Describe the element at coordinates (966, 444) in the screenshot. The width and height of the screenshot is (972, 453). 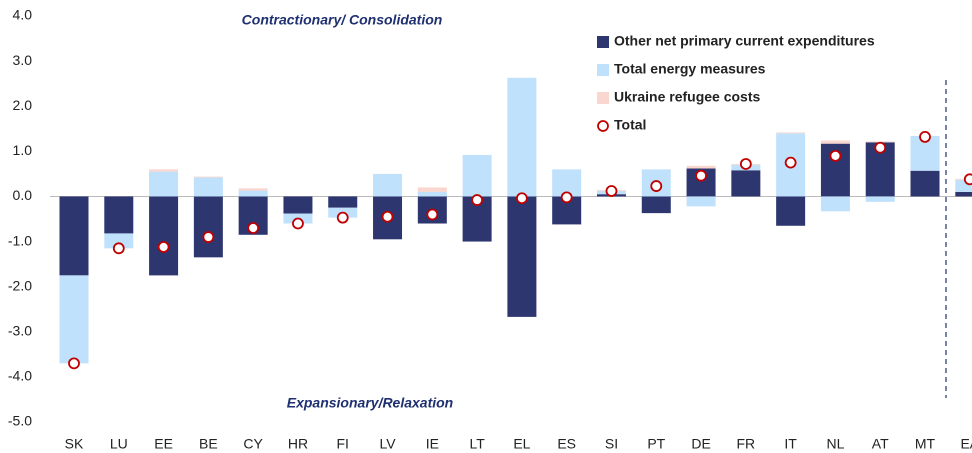
I see `x-tick-label: EA` at that location.